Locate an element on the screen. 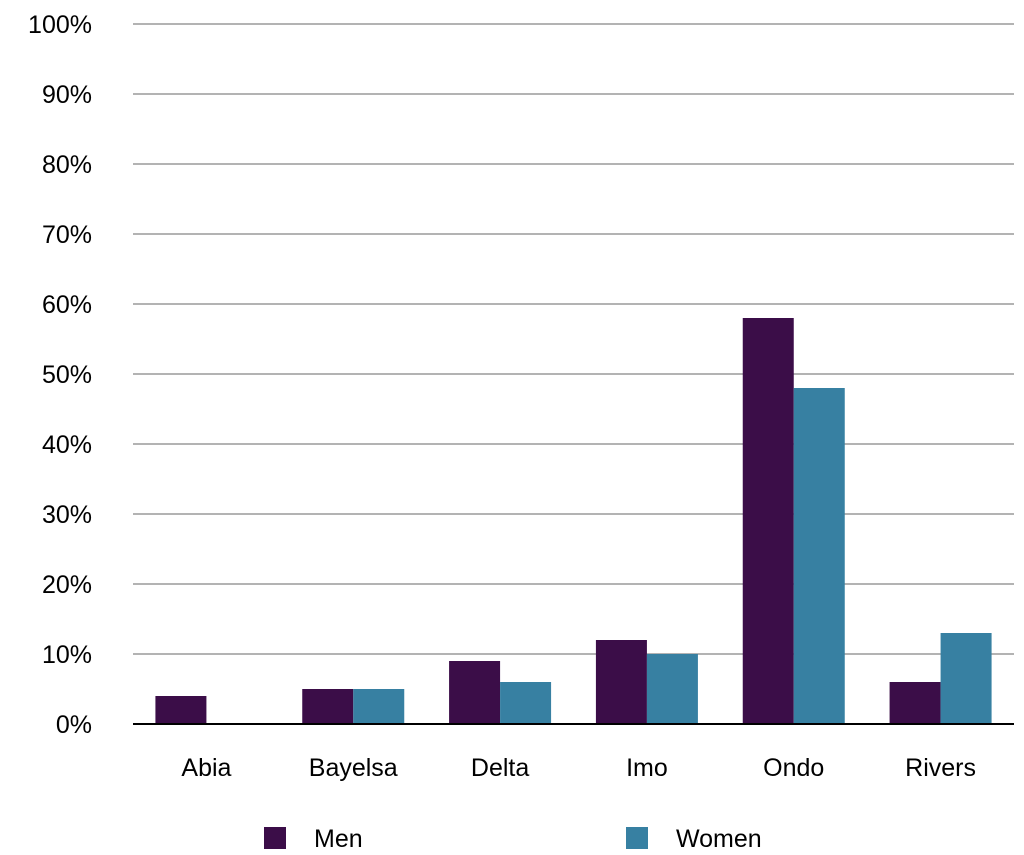  y-axis-tick-labels: 0% 10% 20% 30% 40% 50% 60% 70% 80% 90% 100% is located at coordinates (60, 375).